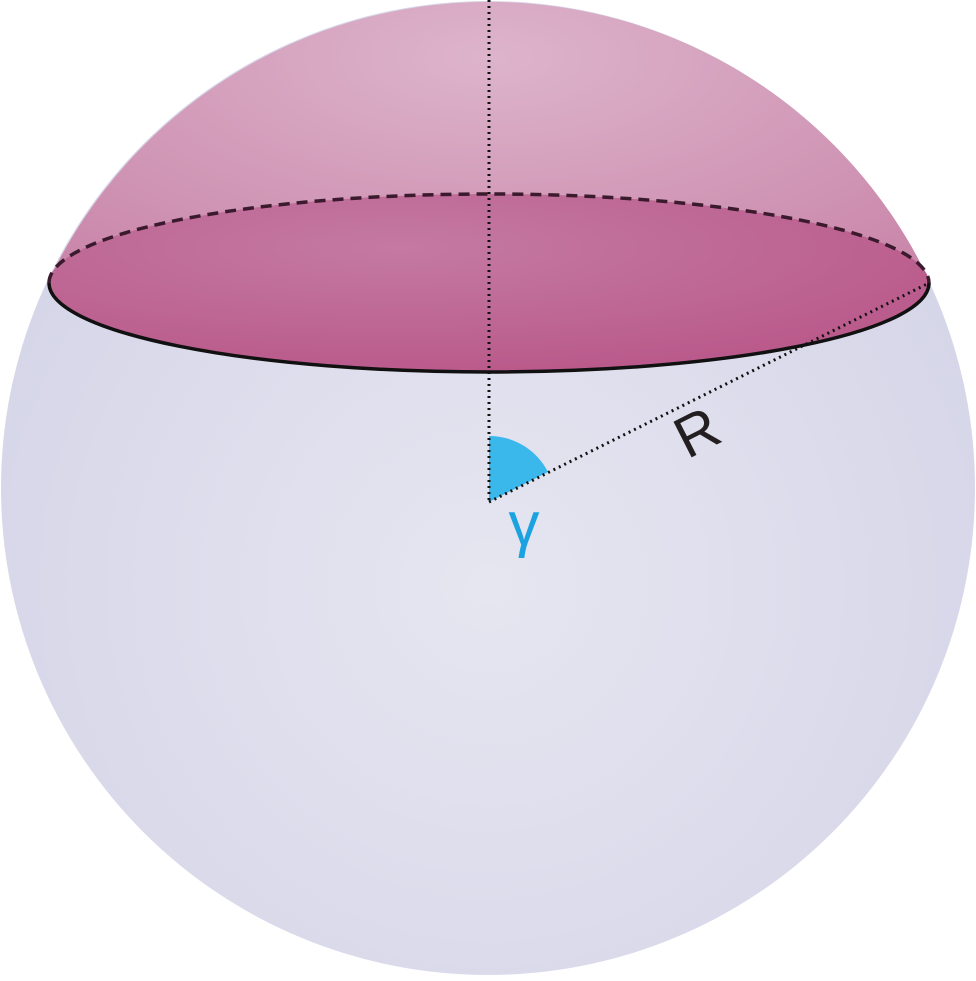 This screenshot has width=976, height=981. I want to click on radius-line, so click(709, 392).